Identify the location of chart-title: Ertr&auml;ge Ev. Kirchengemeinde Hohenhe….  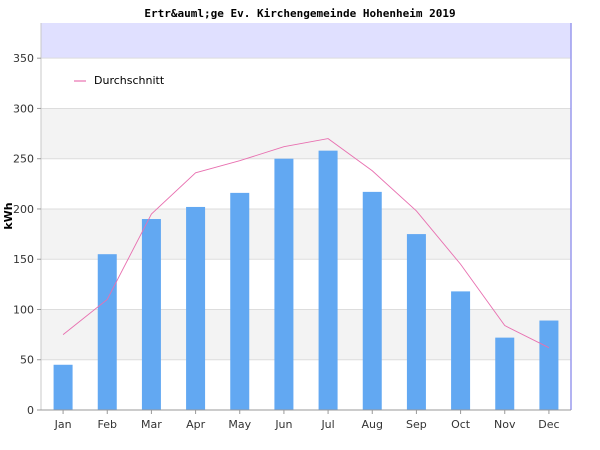
(299, 13).